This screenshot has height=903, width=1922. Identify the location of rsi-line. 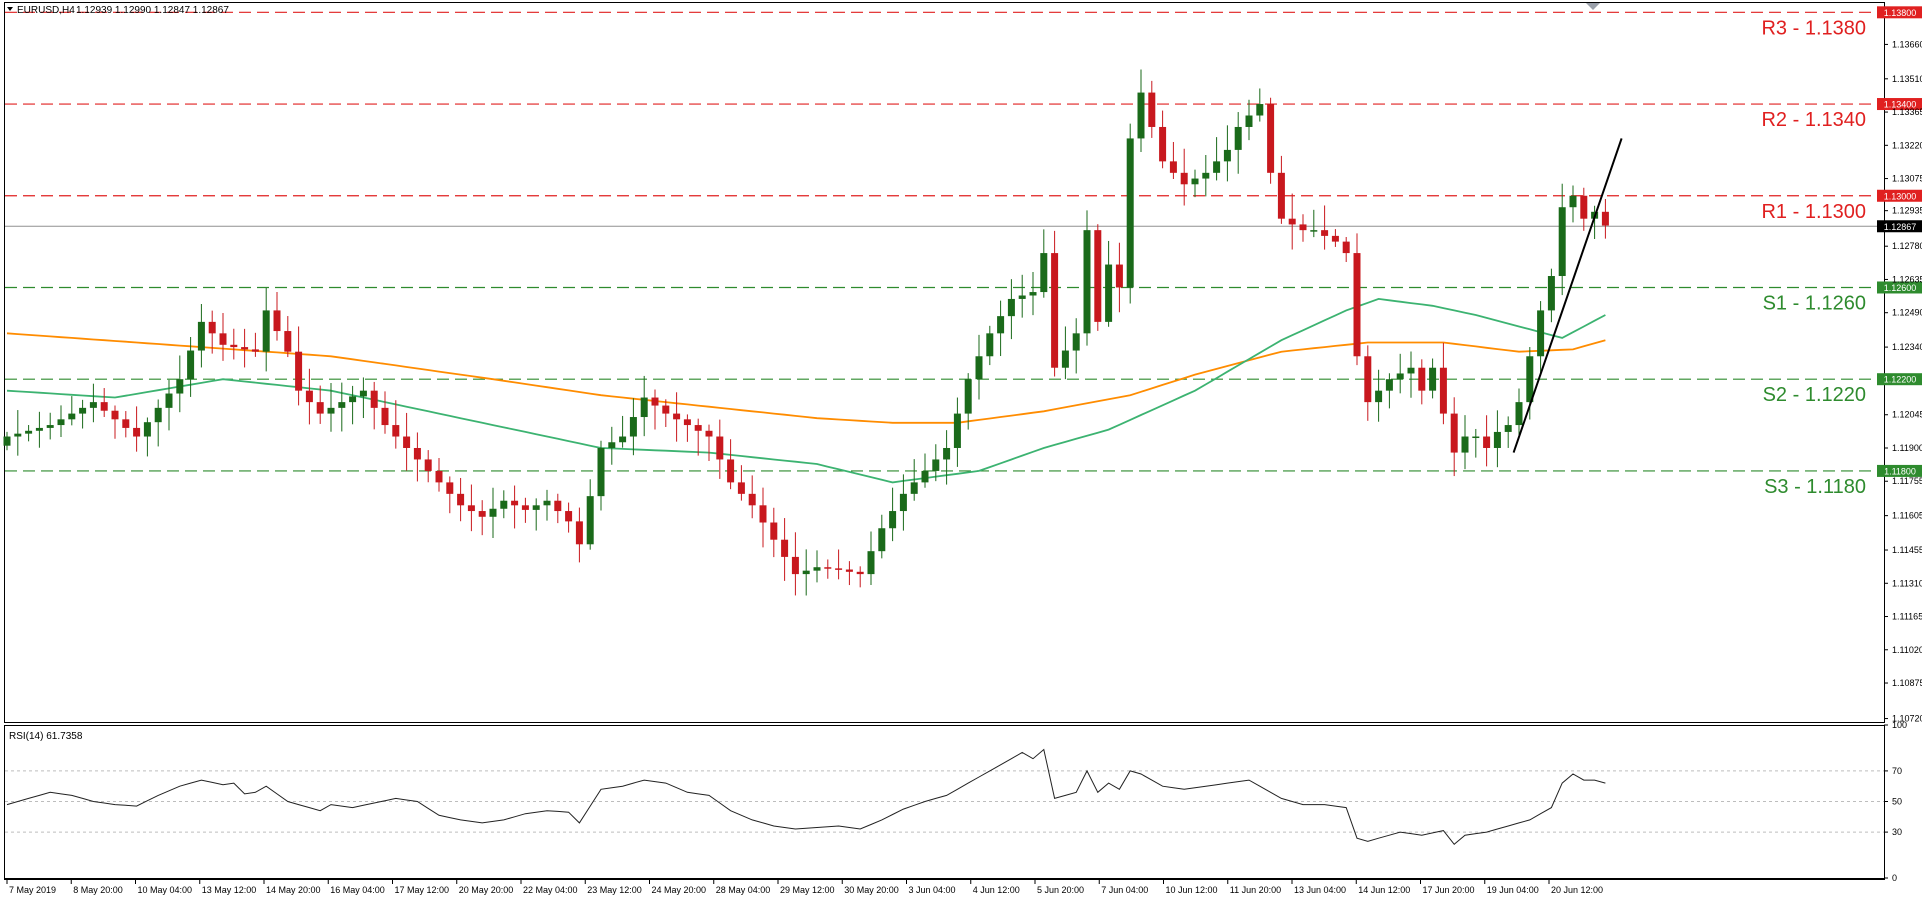
(806, 797).